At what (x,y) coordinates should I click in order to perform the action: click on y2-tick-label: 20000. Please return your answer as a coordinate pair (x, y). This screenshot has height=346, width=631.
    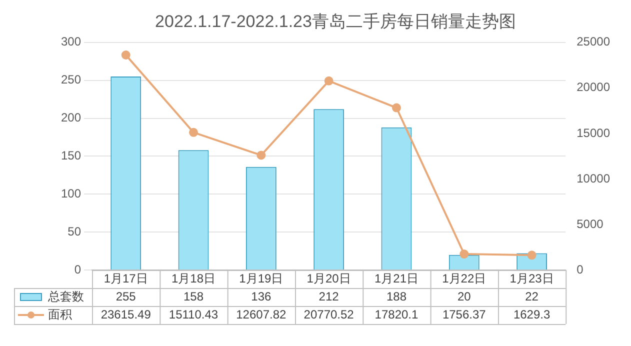
    Looking at the image, I should click on (593, 87).